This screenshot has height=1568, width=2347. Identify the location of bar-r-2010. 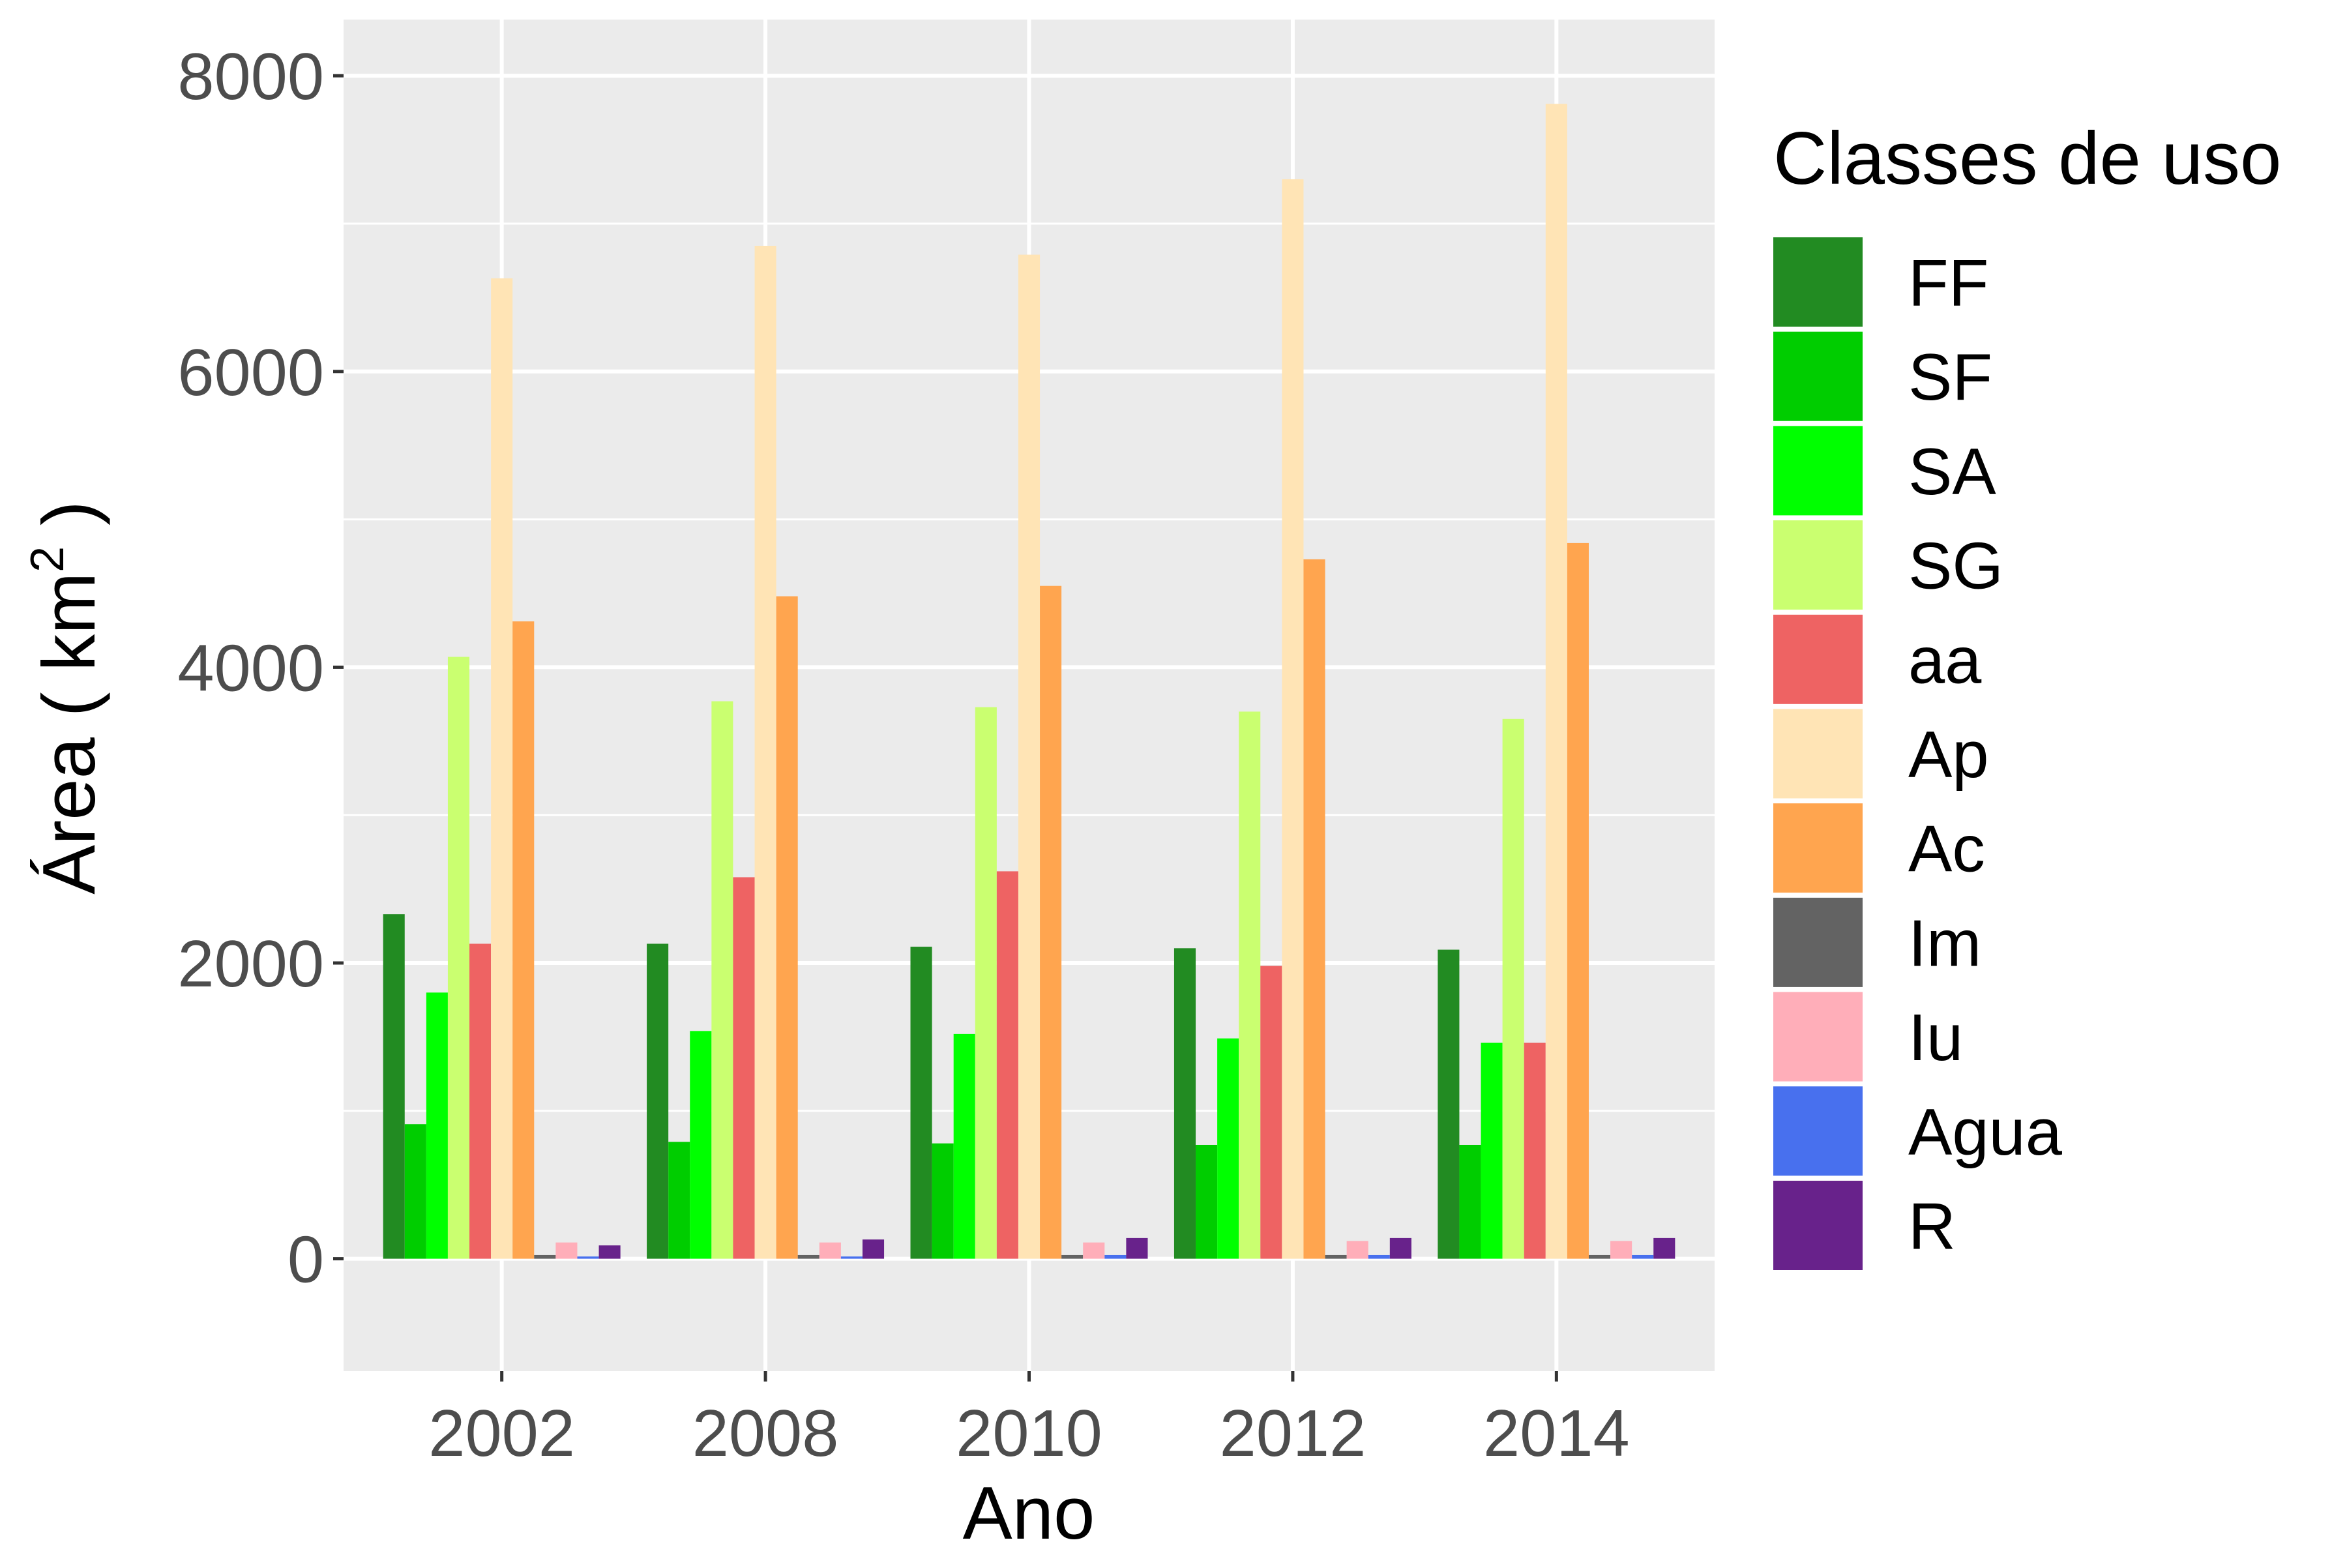
(1137, 1248).